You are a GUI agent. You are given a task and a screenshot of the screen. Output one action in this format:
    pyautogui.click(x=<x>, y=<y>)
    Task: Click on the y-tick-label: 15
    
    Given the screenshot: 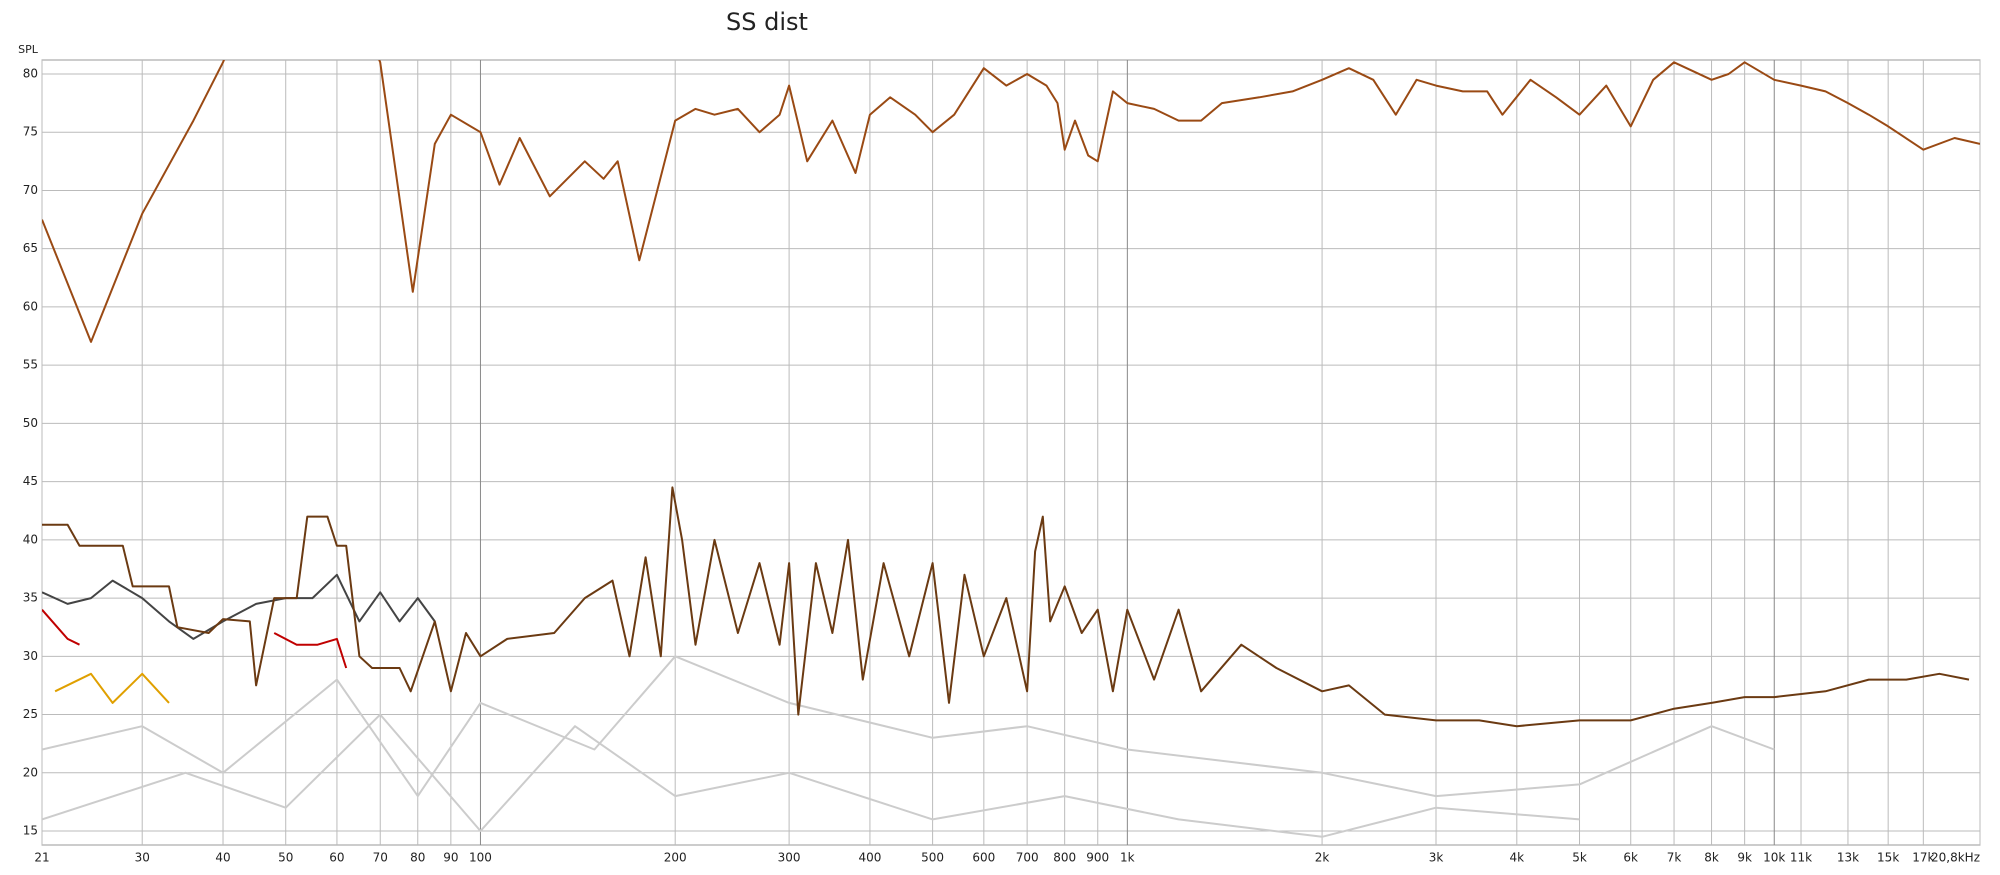 What is the action you would take?
    pyautogui.click(x=30, y=831)
    